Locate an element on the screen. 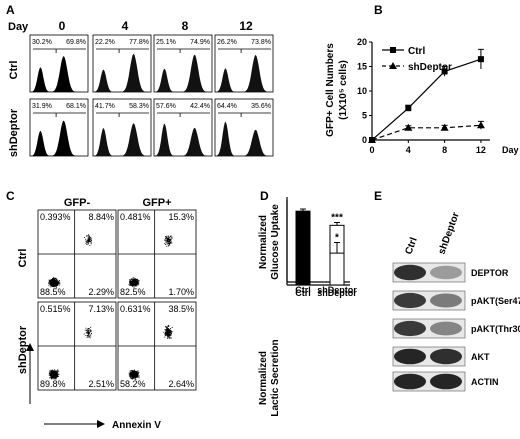  b-legend-label: shDeptor is located at coordinates (430, 67).